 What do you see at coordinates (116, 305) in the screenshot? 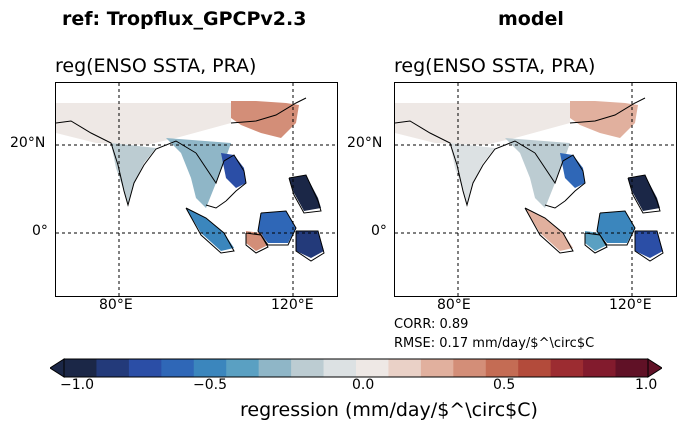
I see `ref-lon-tick-80e: 80°E` at bounding box center [116, 305].